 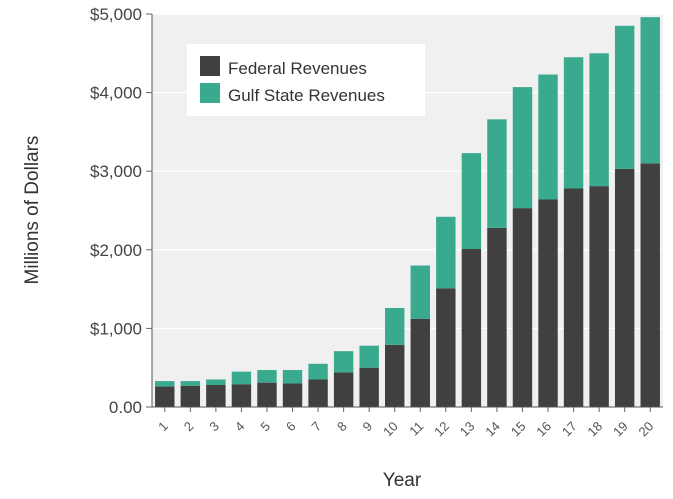 I want to click on y-axis-ticks: 0.00 $1,000 $2,000 $3,000 $4,000 $5,000, so click(x=121, y=211).